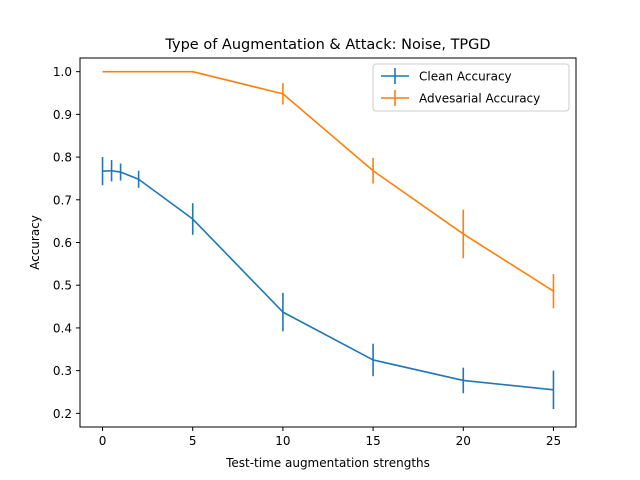  Describe the element at coordinates (62, 286) in the screenshot. I see `y-tick-label: 0.5` at that location.